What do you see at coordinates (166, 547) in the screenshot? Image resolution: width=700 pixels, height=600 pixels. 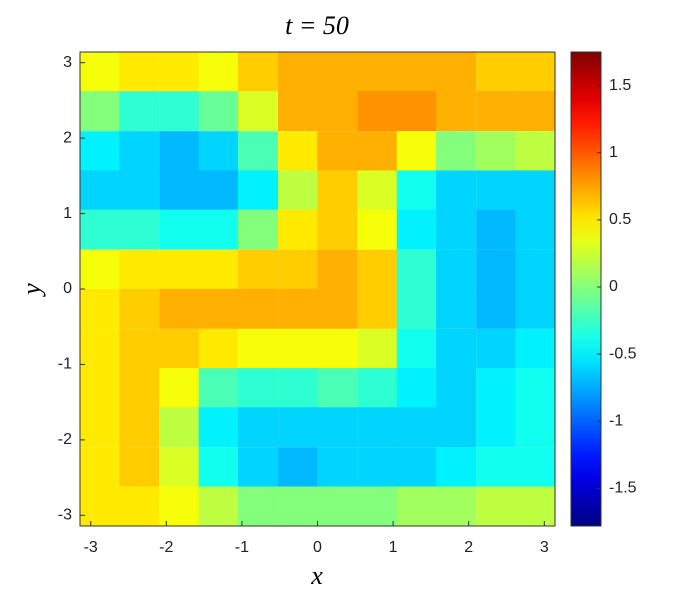 I see `x-tick-label: -2` at bounding box center [166, 547].